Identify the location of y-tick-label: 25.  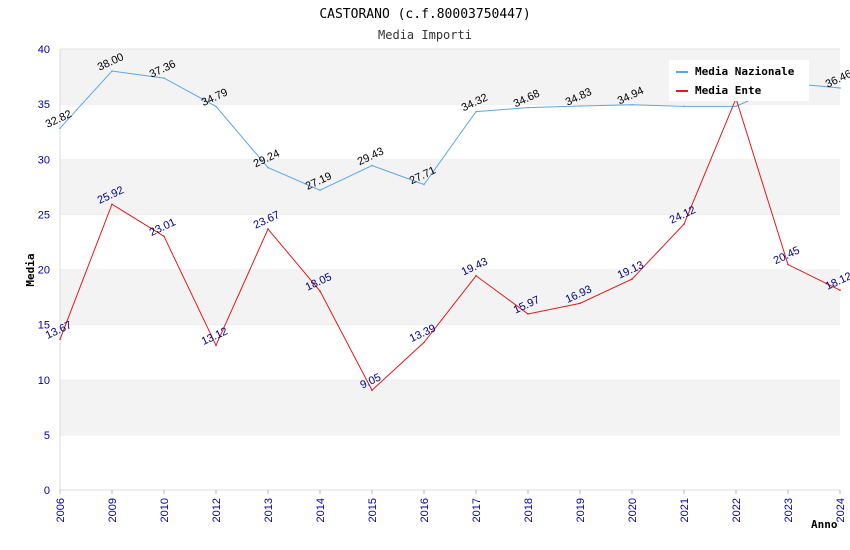
(44, 215).